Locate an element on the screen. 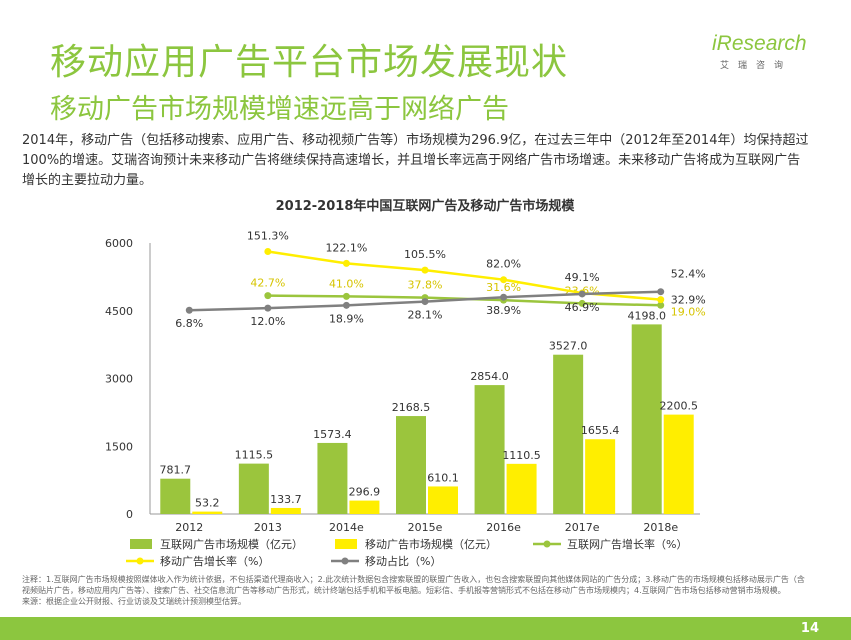 The image size is (851, 640). iresearch-logo: iResearch 艾瑞咨询 is located at coordinates (762, 51).